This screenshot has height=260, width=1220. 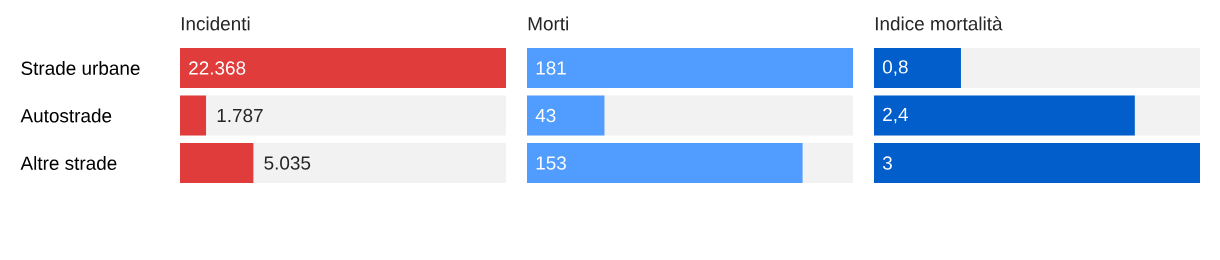 I want to click on data-label: 153, so click(x=551, y=163).